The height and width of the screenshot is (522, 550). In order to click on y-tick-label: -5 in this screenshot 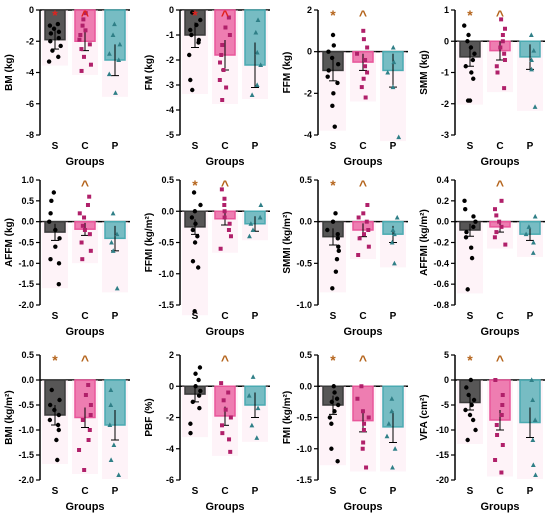, I will do `click(170, 135)`.